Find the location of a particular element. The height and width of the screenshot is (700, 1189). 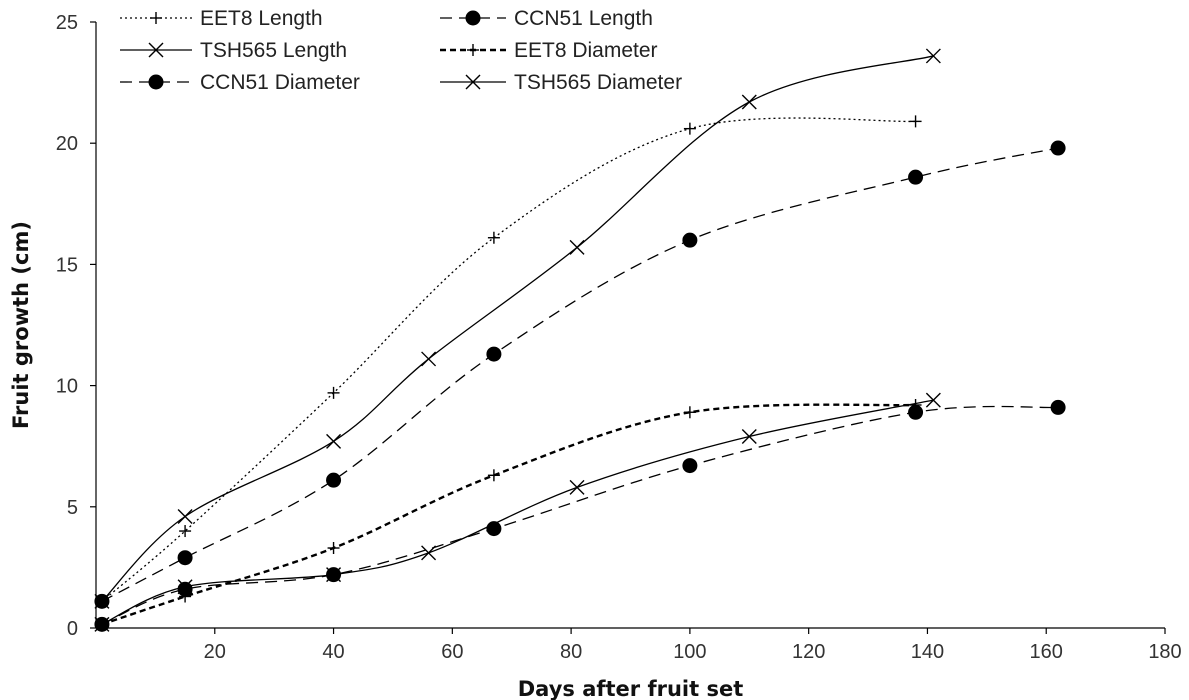

y-tick-label: 20 is located at coordinates (67, 144).